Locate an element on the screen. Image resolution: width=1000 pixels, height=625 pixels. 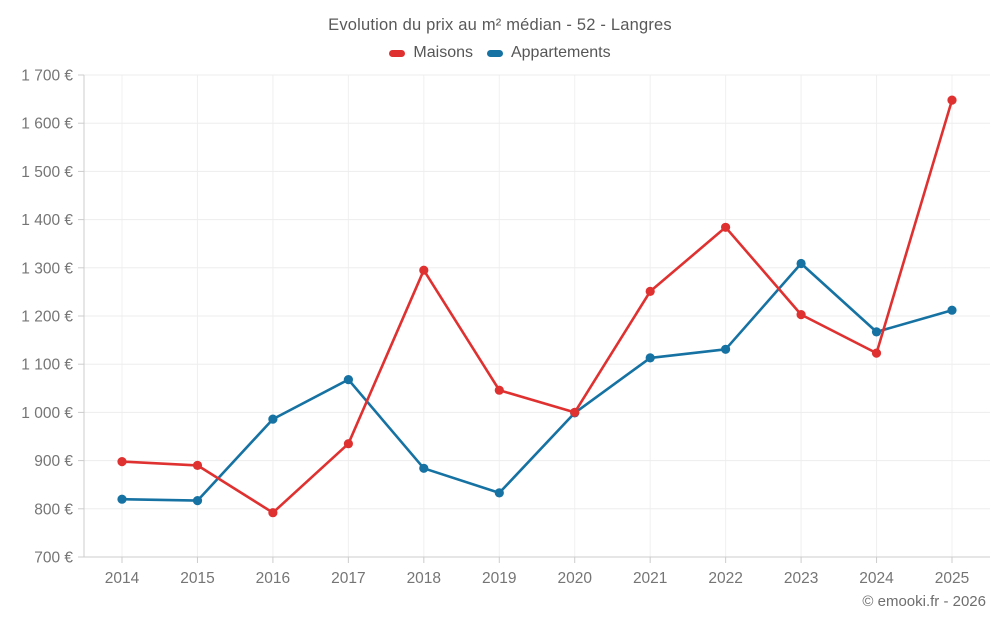
x-axis-label: 2023 is located at coordinates (801, 578).